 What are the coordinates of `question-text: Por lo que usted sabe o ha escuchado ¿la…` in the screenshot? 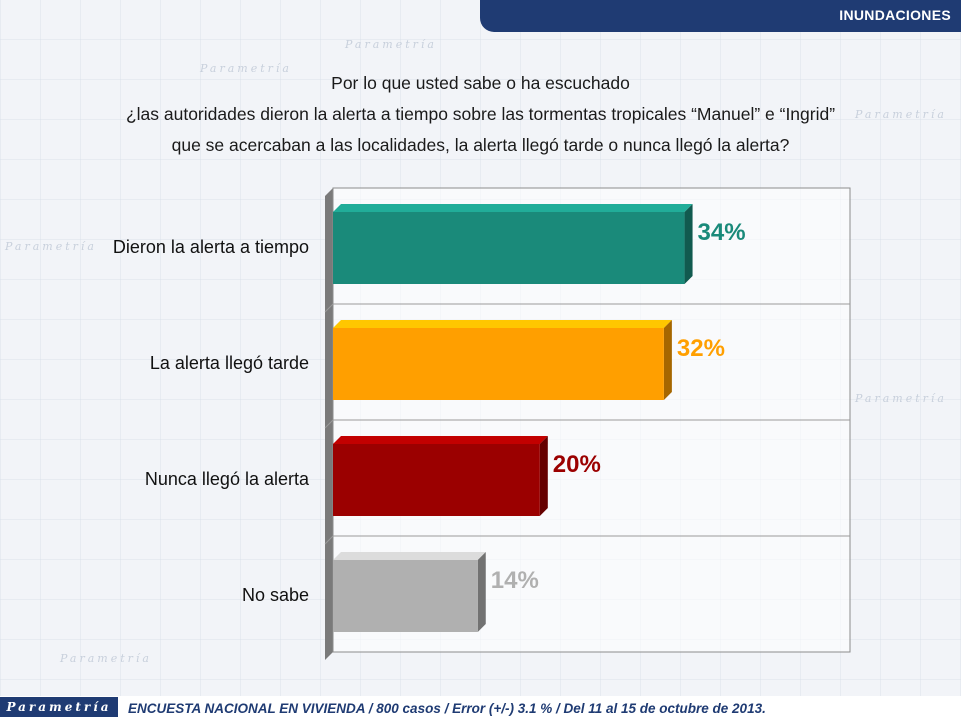 It's located at (480, 114).